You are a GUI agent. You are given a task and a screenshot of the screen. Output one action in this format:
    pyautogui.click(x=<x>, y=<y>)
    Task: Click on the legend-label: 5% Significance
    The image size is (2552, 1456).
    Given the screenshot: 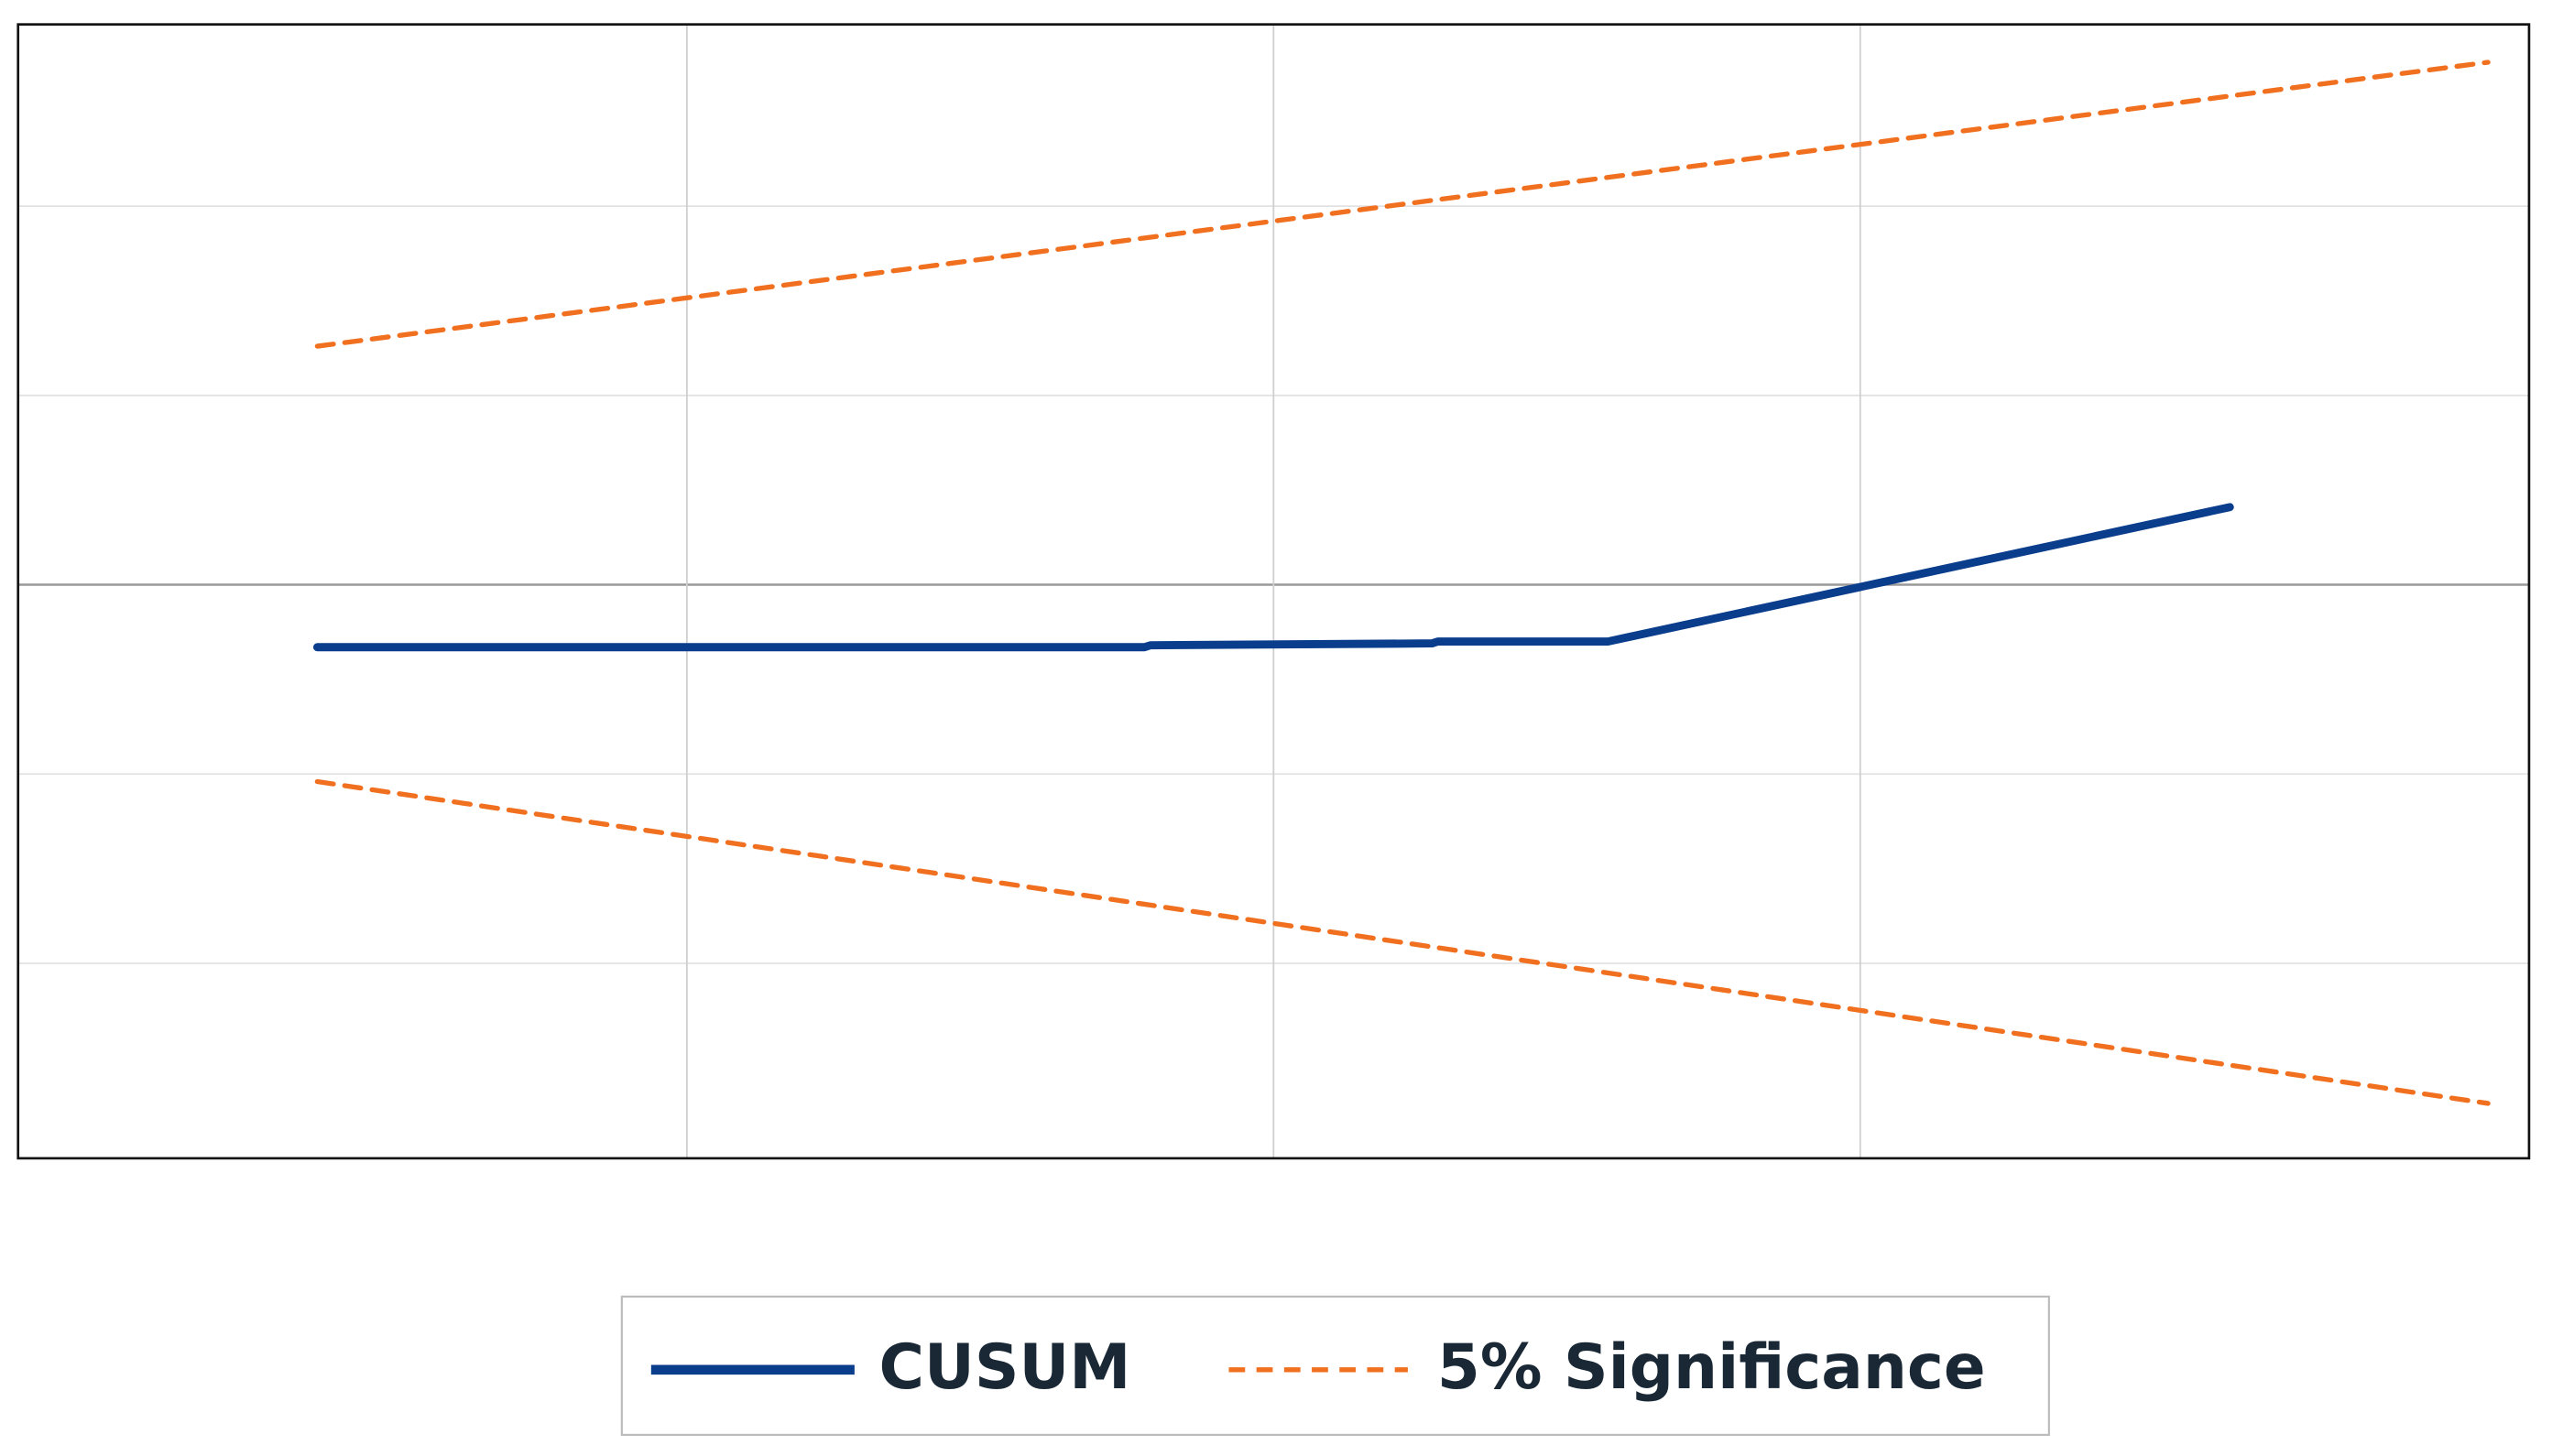 What is the action you would take?
    pyautogui.click(x=1711, y=1367)
    